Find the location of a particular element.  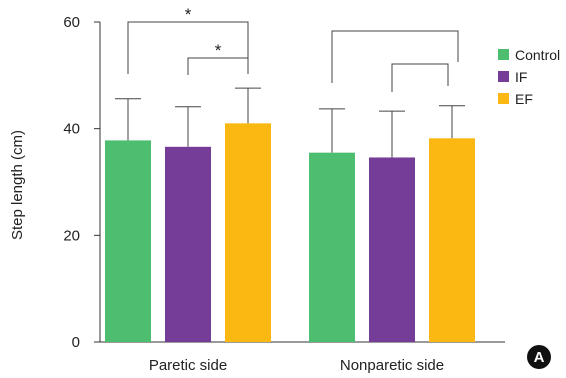

y-tick-label: 60 is located at coordinates (71, 22).